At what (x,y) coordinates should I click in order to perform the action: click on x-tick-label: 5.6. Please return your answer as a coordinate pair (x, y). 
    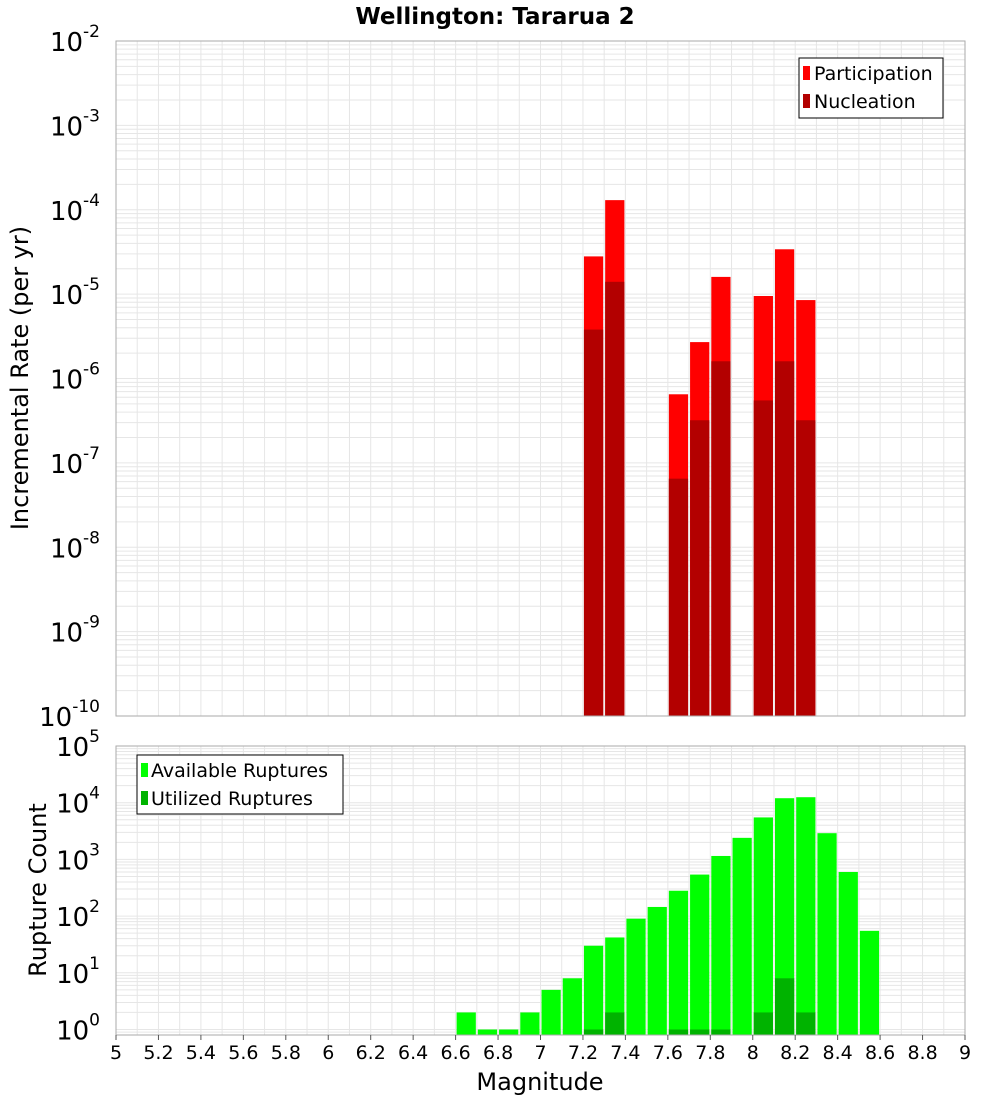
    Looking at the image, I should click on (243, 1053).